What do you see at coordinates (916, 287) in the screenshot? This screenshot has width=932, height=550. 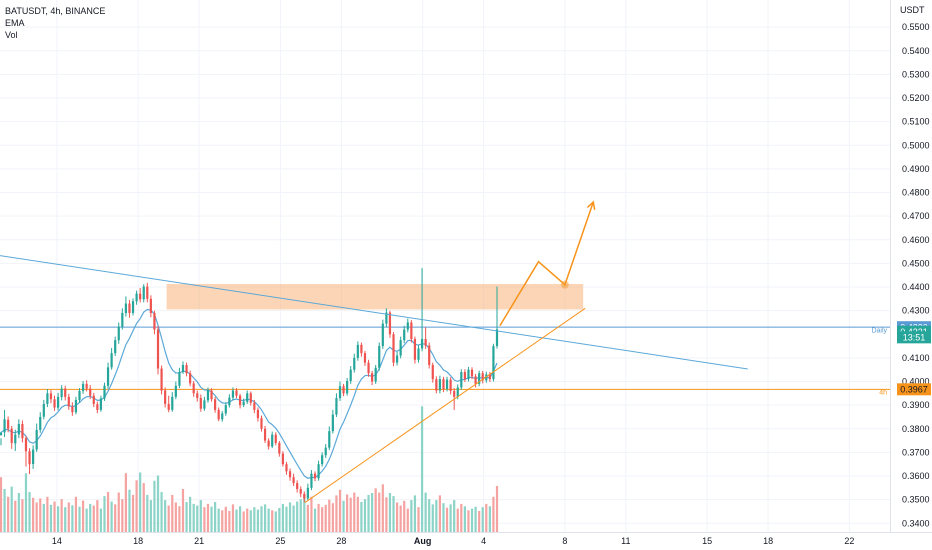 I see `price-tick-label: 0.4400` at bounding box center [916, 287].